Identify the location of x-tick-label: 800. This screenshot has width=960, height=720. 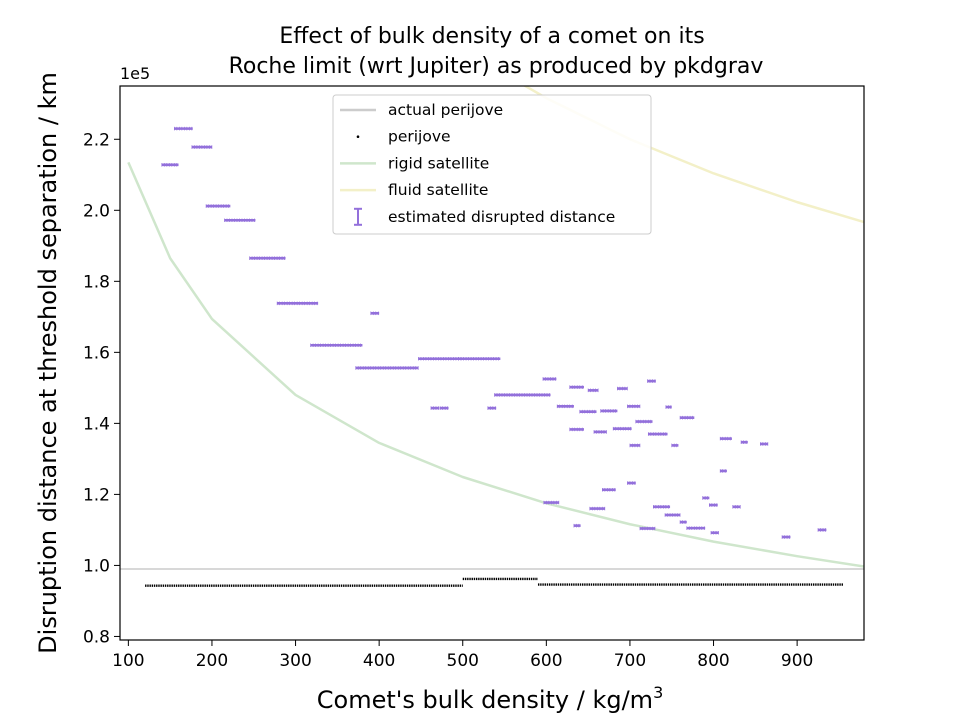
(713, 661).